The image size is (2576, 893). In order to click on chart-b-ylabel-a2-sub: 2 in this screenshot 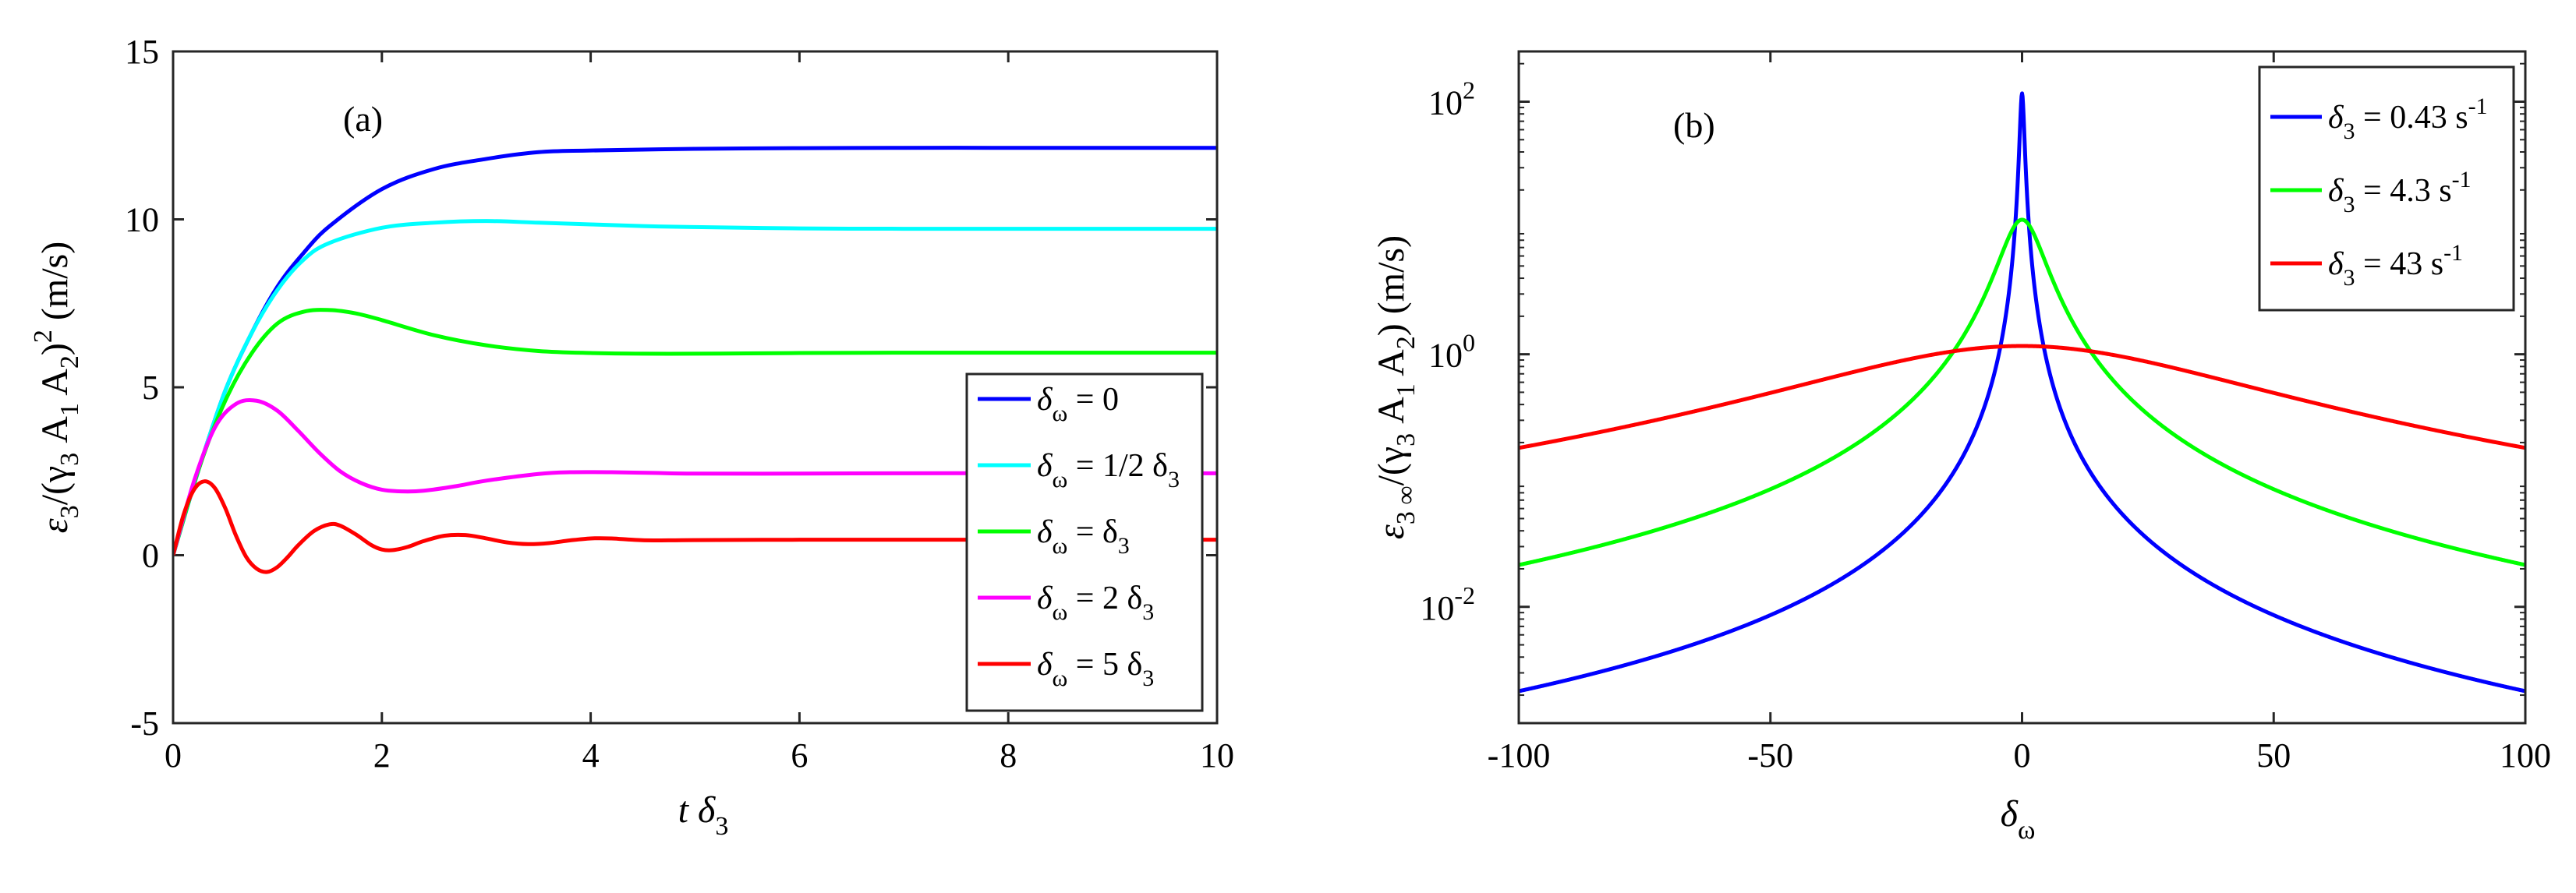, I will do `click(1406, 342)`.